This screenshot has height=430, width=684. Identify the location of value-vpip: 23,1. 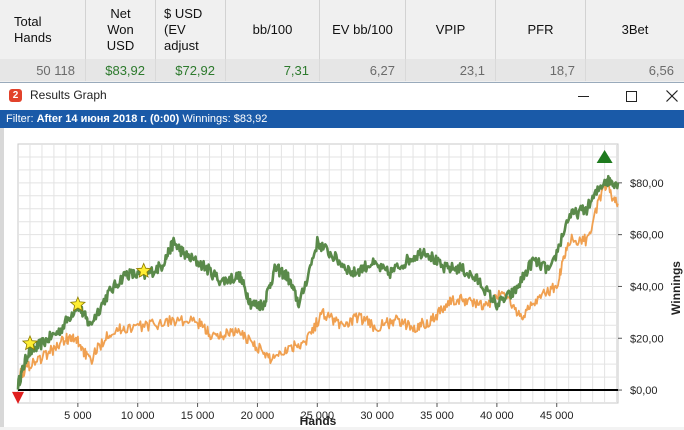
(451, 70).